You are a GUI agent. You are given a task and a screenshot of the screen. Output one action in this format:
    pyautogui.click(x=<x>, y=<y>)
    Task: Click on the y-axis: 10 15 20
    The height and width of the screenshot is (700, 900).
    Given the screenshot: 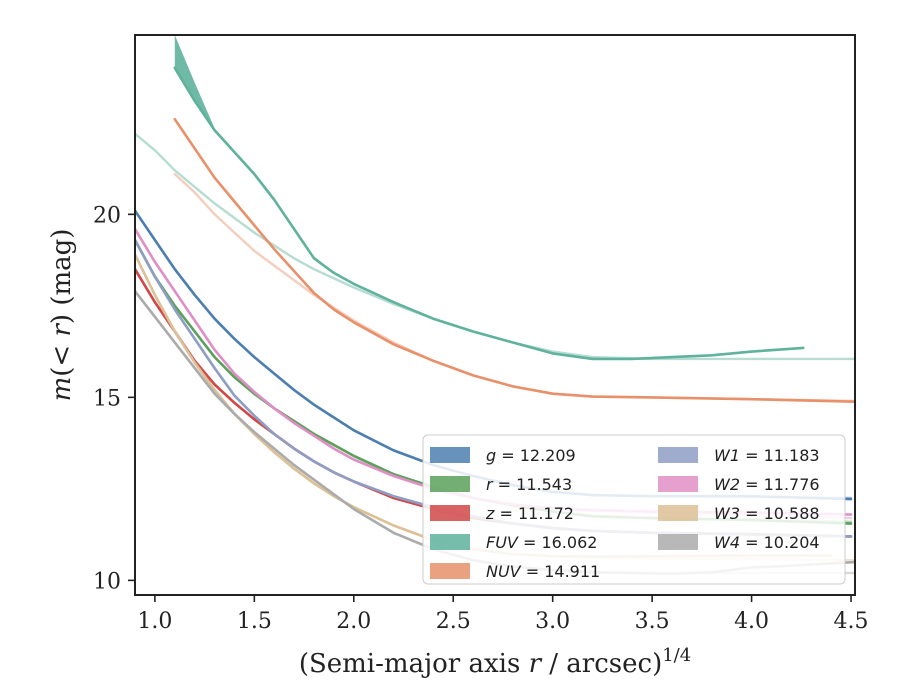 What is the action you would take?
    pyautogui.click(x=114, y=398)
    